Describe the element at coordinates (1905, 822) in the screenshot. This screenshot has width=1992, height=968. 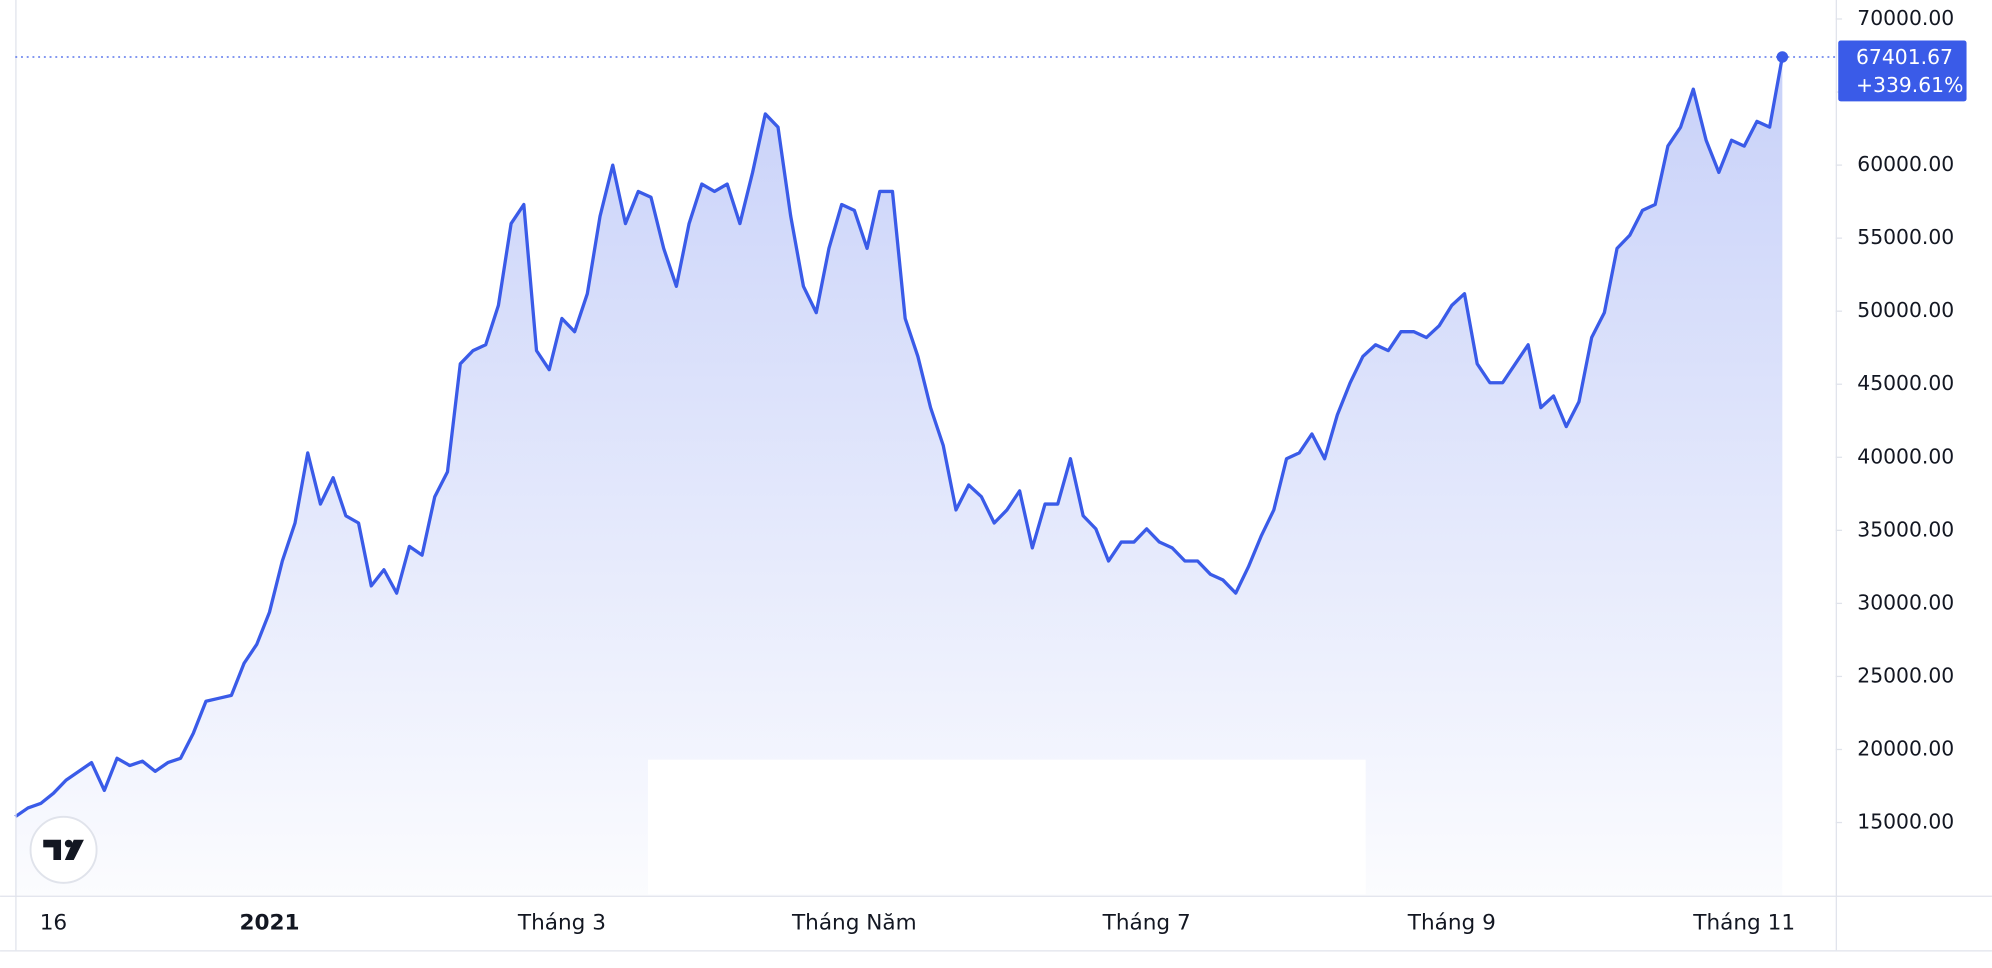
I see `y-tick-label: 15000.00` at that location.